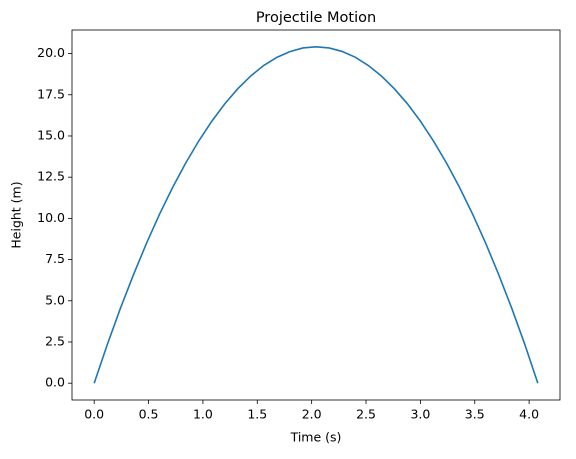 The width and height of the screenshot is (576, 459). I want to click on y-tick-label: 5.0, so click(55, 299).